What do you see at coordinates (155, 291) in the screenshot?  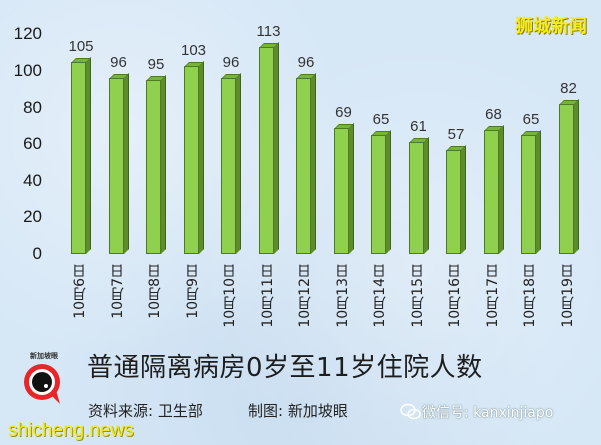 I see `x-tick-label: 10月8日` at bounding box center [155, 291].